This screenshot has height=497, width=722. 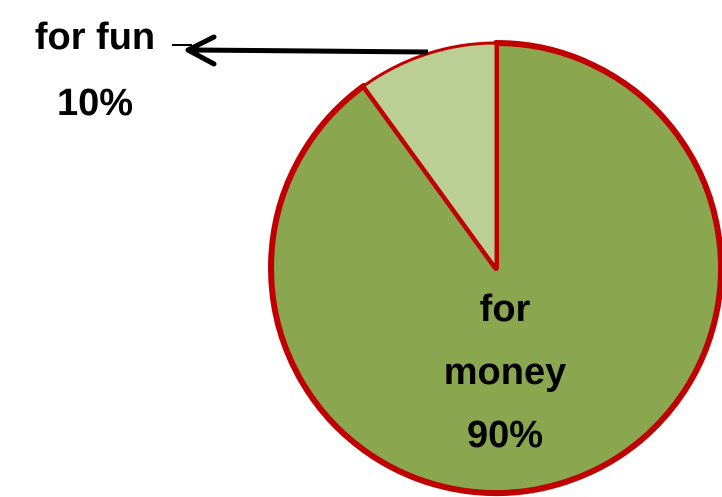 I want to click on category-label: for money, so click(x=505, y=340).